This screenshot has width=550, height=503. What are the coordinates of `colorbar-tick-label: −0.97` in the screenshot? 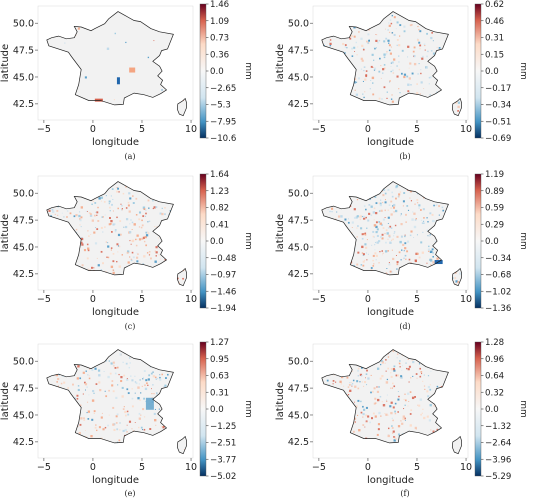 It's located at (223, 276).